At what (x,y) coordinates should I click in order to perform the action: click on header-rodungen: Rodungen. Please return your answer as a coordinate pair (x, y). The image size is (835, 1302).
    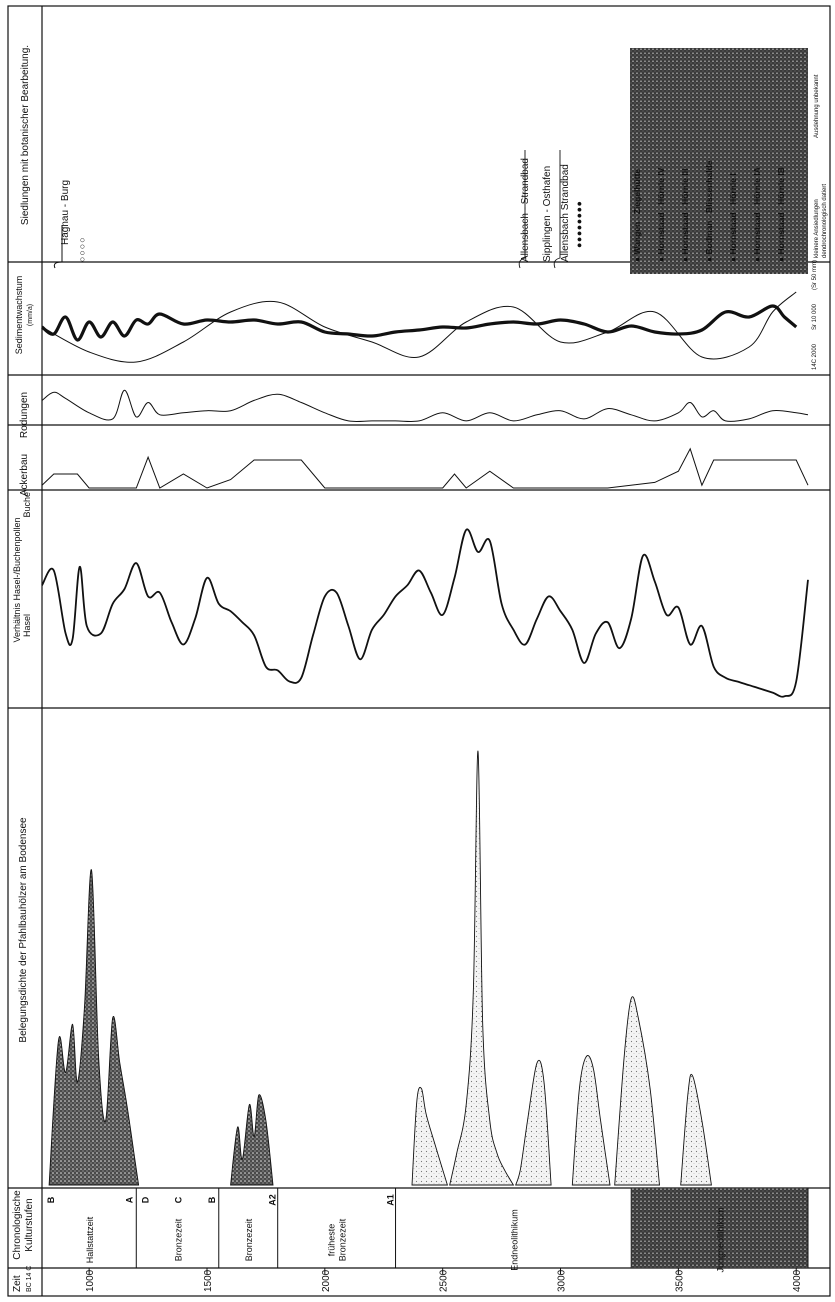
    Looking at the image, I should click on (24, 415).